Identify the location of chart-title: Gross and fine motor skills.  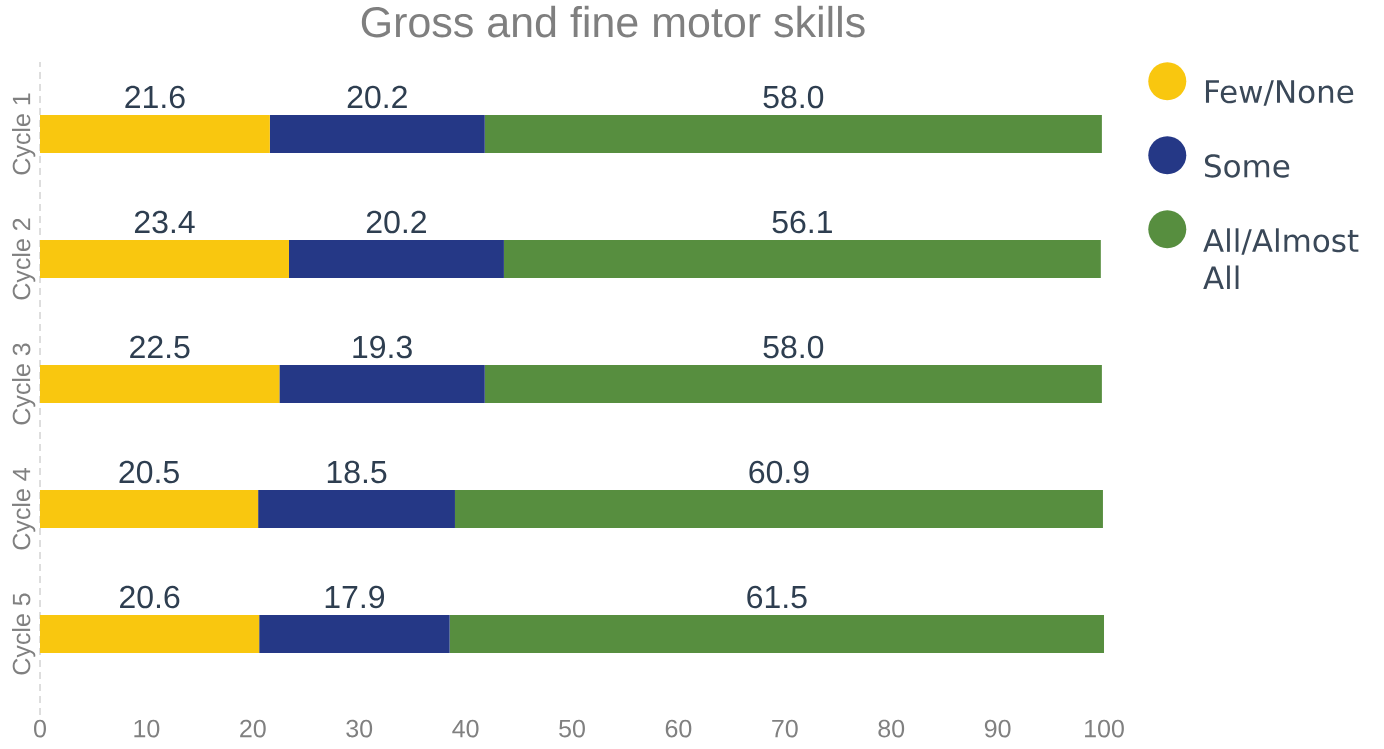
(613, 21).